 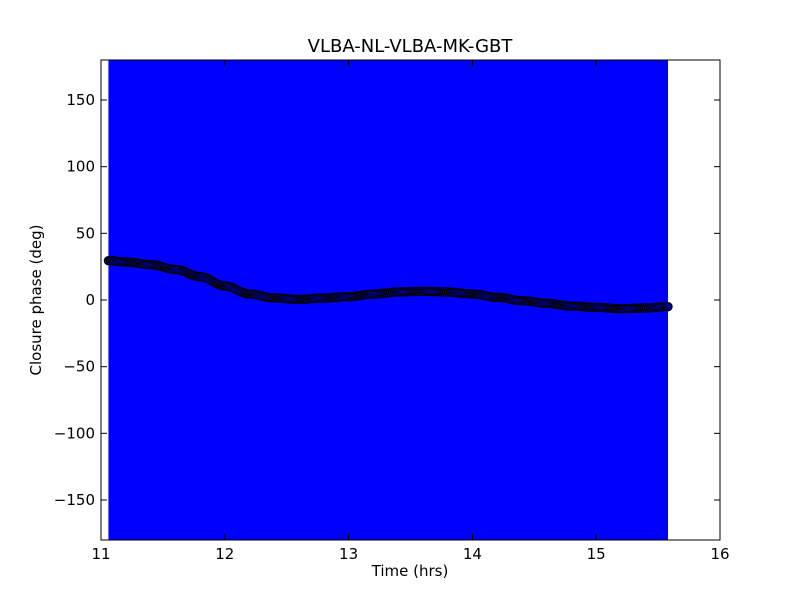 I want to click on y-axis-label: Closure phase (deg), so click(x=36, y=300).